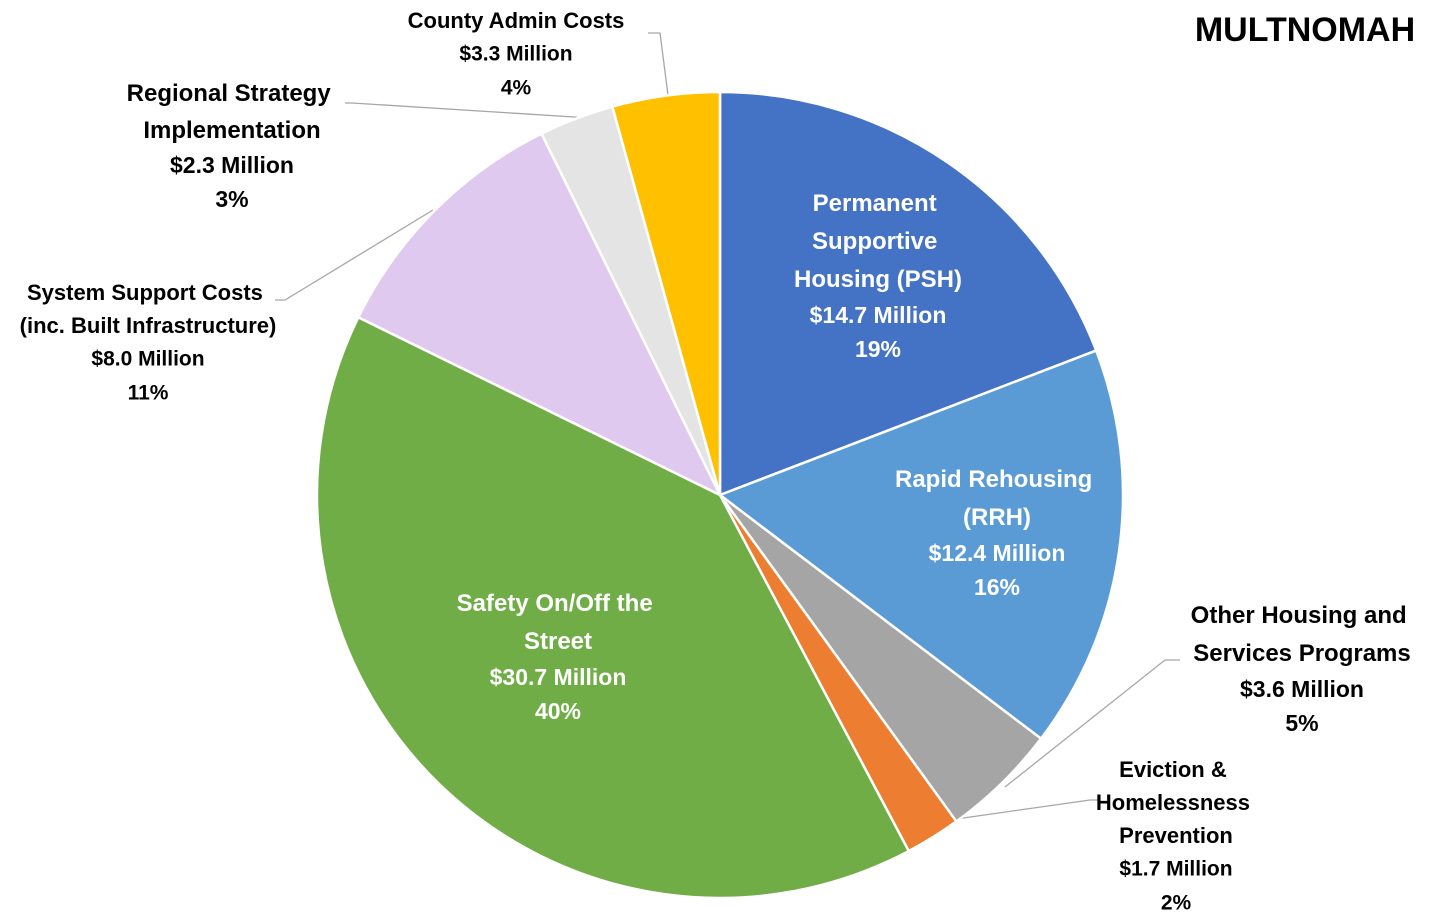 This screenshot has width=1446, height=915. What do you see at coordinates (1302, 615) in the screenshot?
I see `label-line: Other Housing and` at bounding box center [1302, 615].